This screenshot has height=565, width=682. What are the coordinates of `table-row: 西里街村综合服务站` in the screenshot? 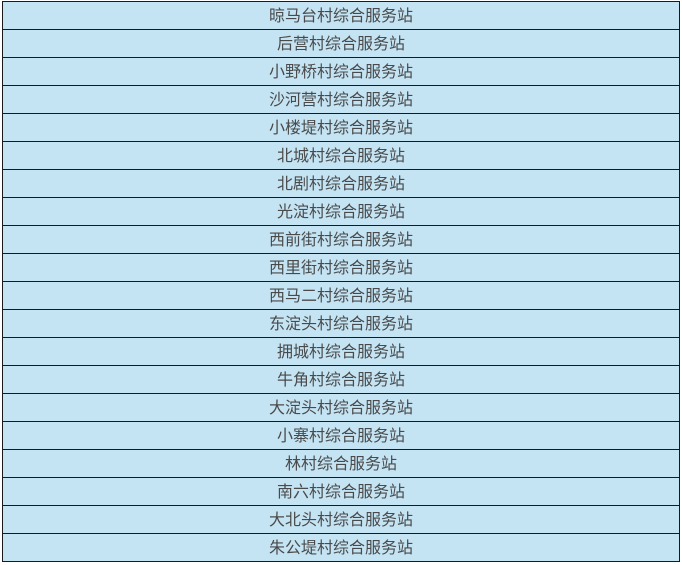 It's located at (341, 267).